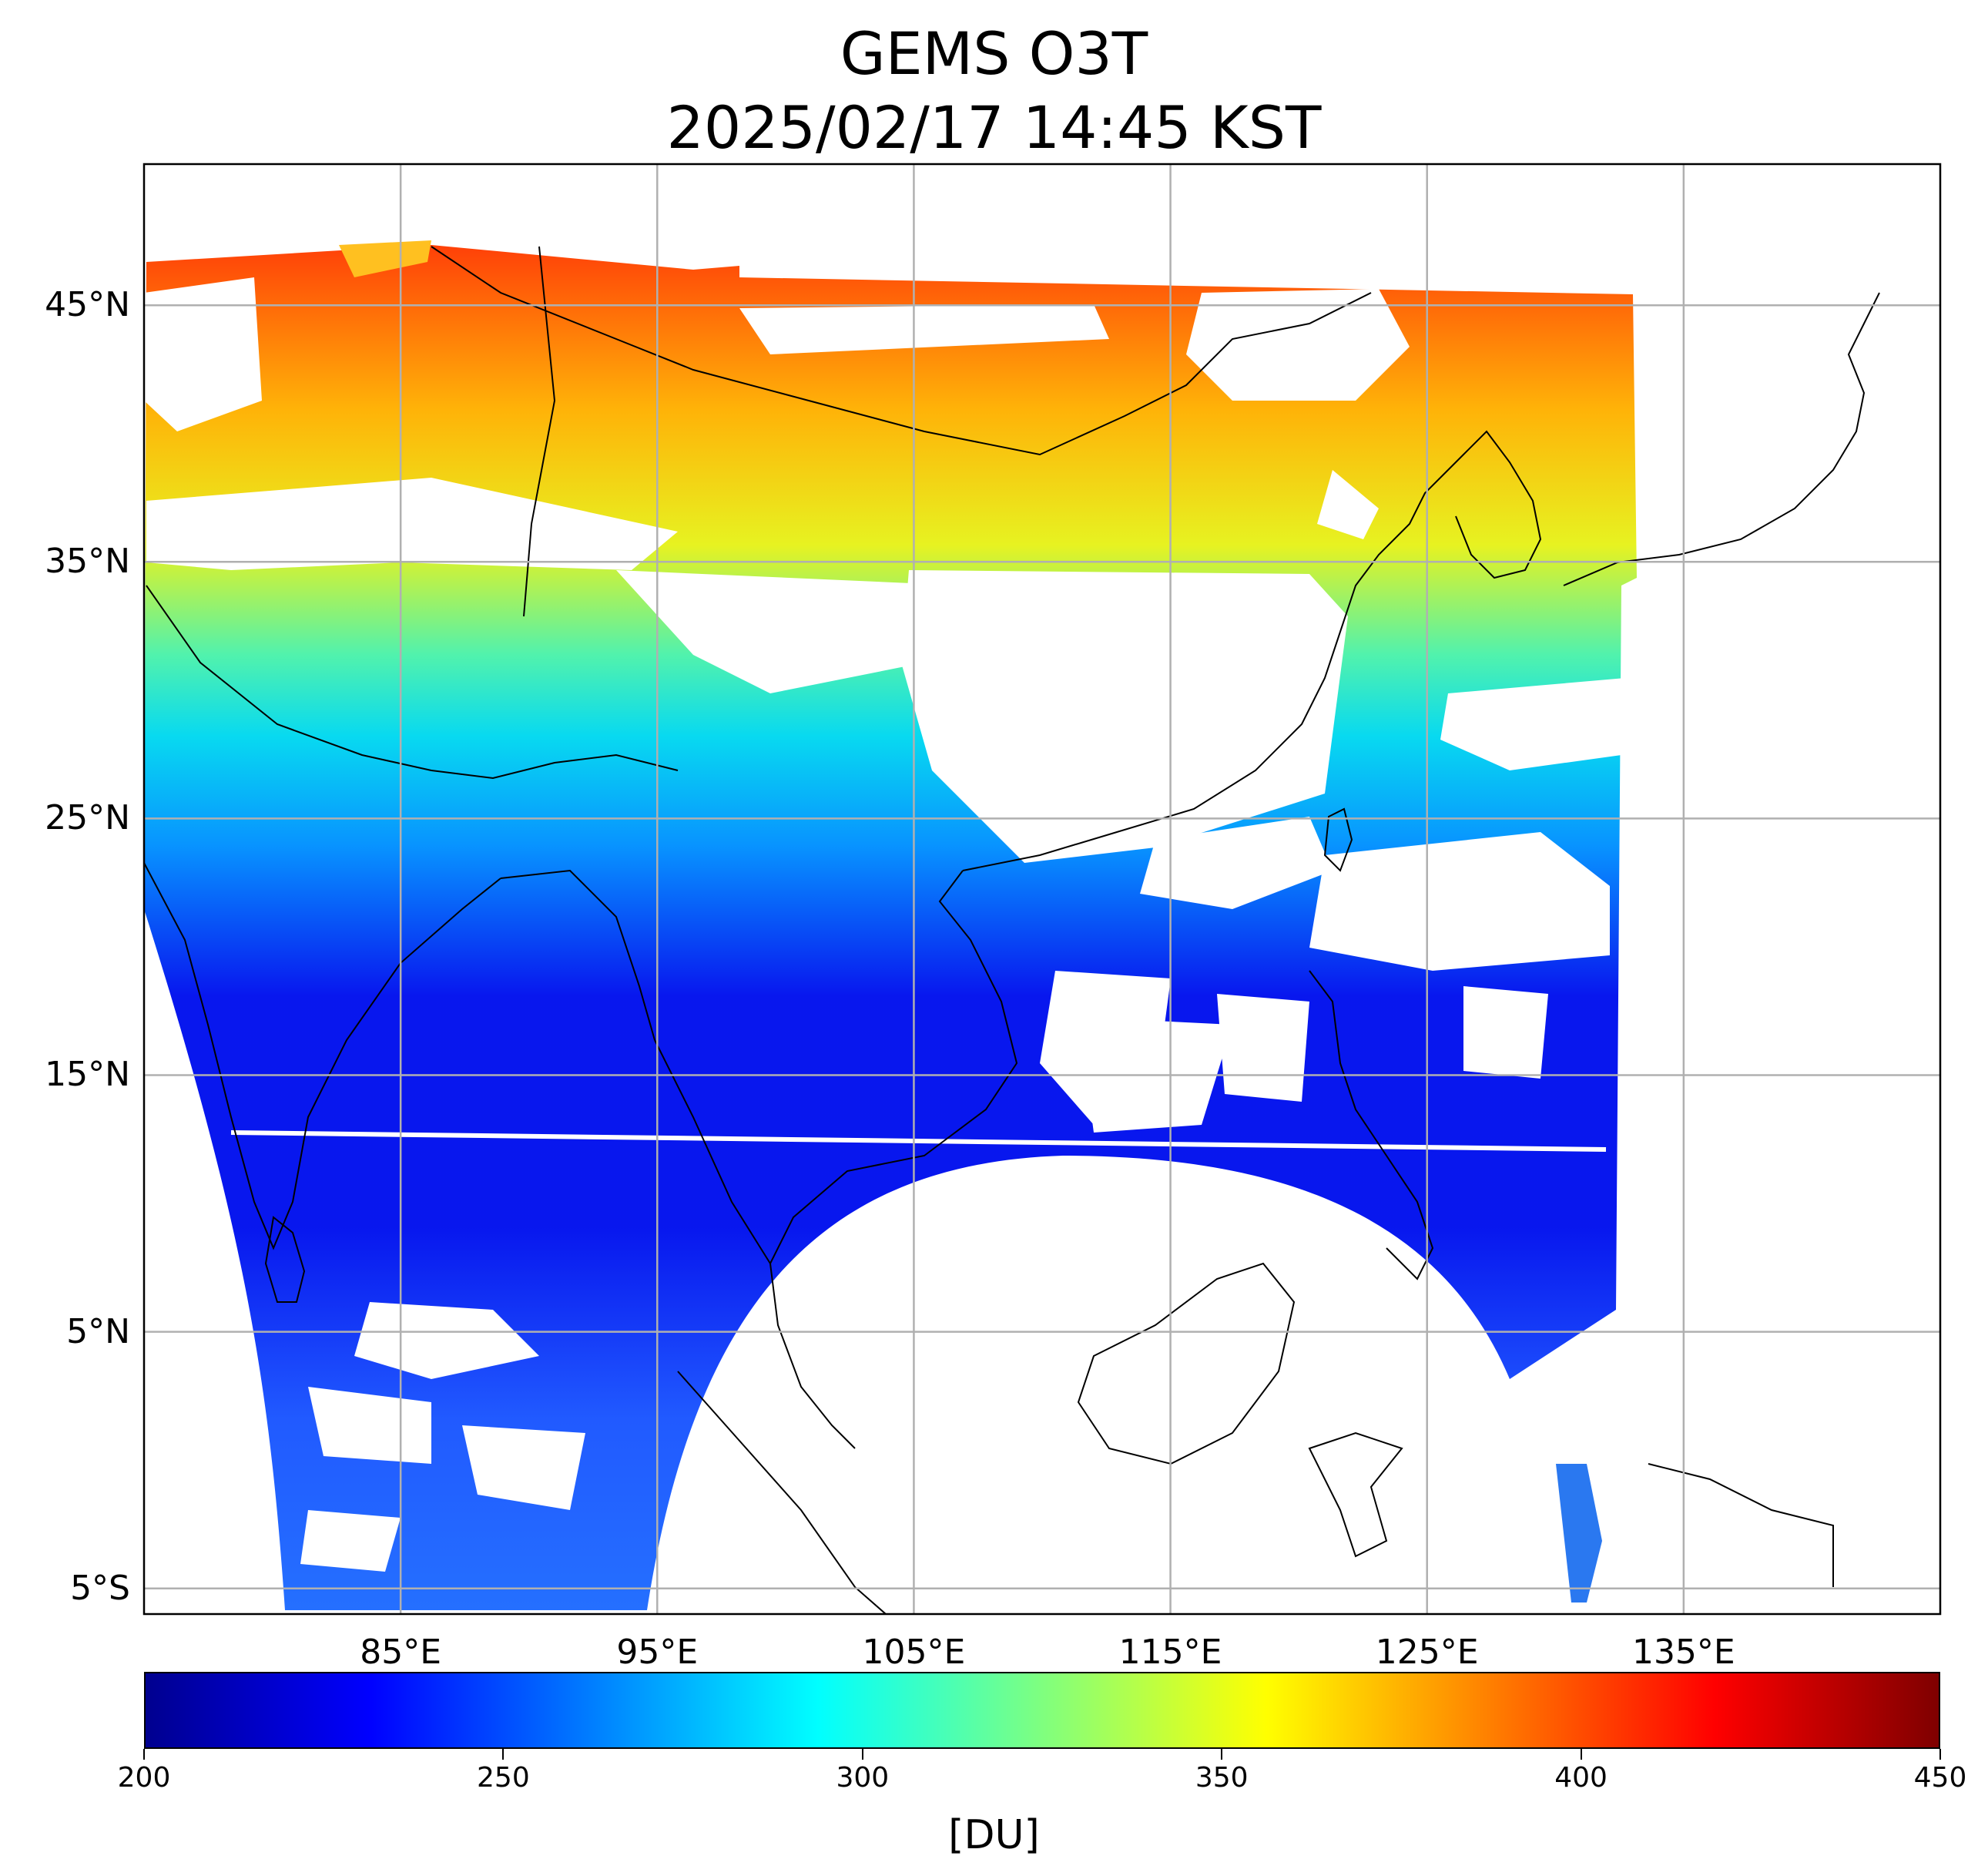 Image resolution: width=1988 pixels, height=1876 pixels. I want to click on lat-label-3: 15°N, so click(87, 1075).